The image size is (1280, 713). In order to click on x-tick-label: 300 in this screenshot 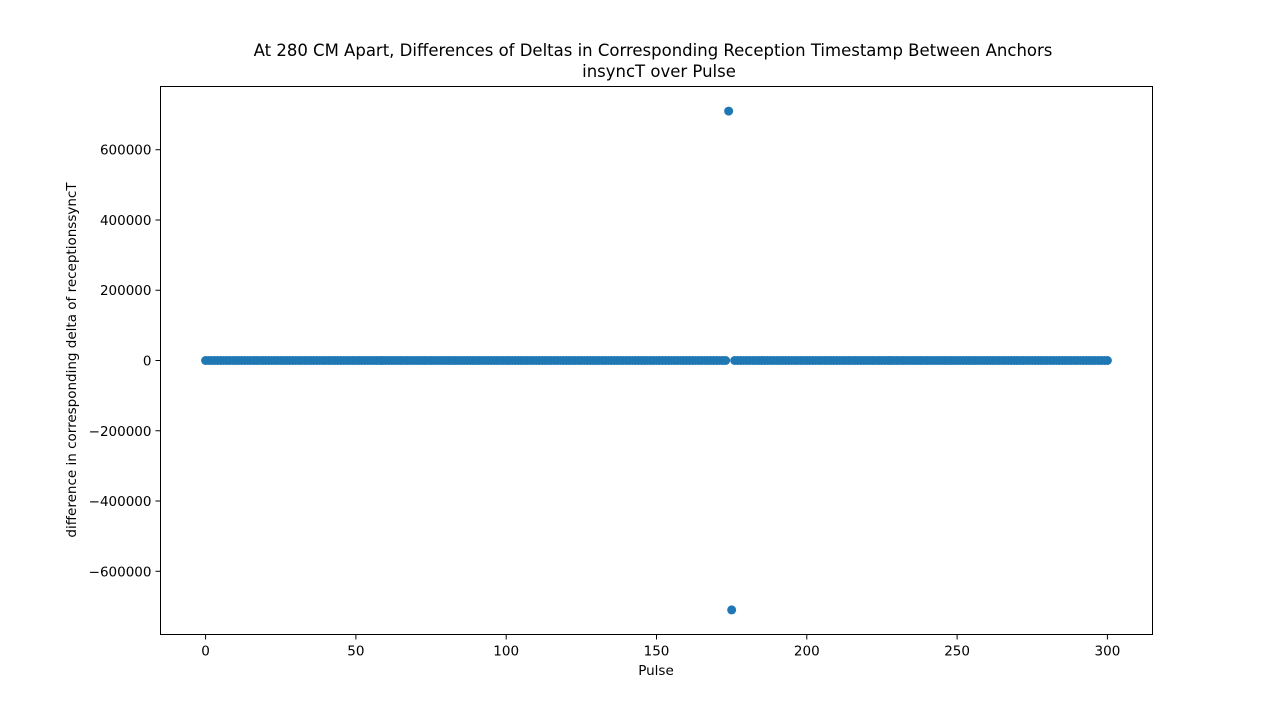, I will do `click(1108, 652)`.